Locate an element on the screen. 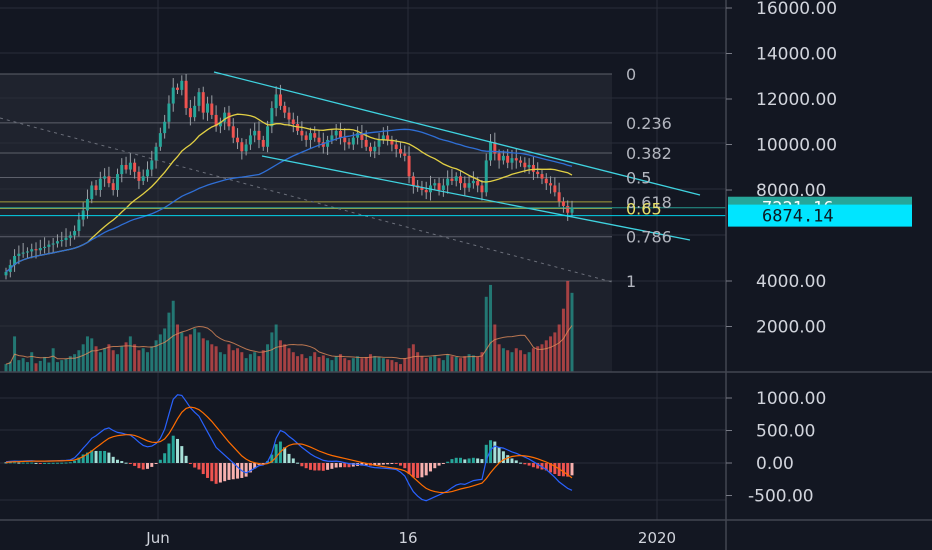 The height and width of the screenshot is (550, 932). fib-level-label: 0.618 is located at coordinates (649, 202).